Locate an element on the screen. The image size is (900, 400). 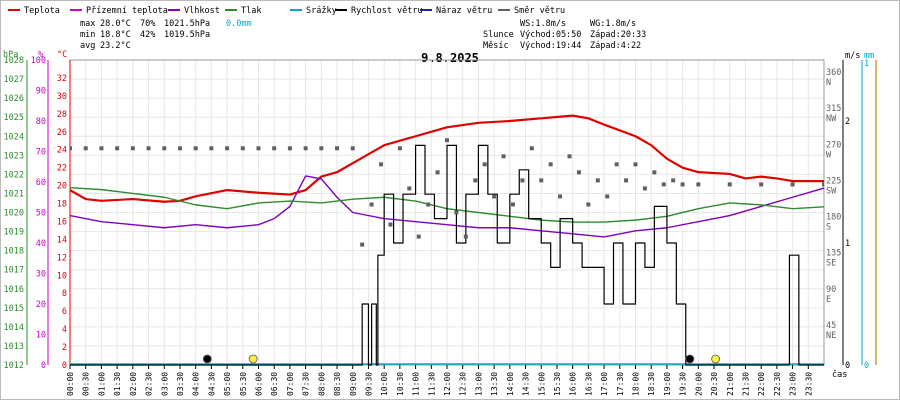
legend-label: Vlhkost is located at coordinates (202, 11).